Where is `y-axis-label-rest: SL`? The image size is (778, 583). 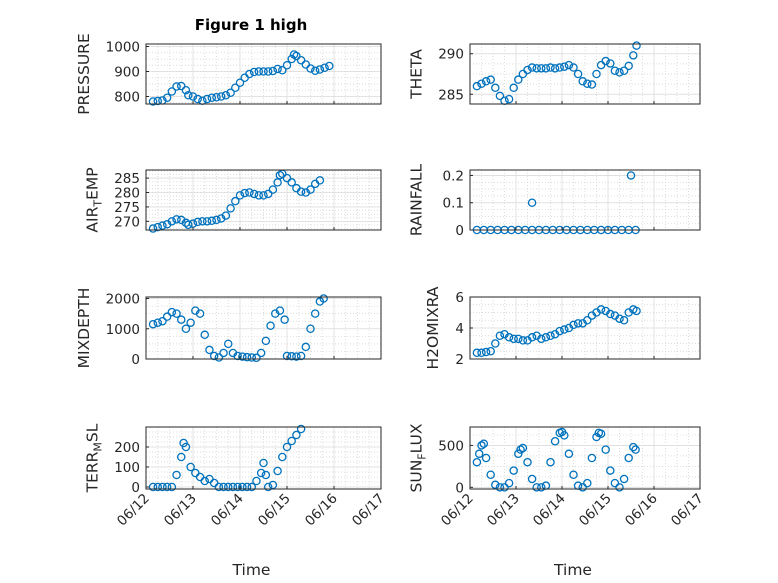 y-axis-label-rest: SL is located at coordinates (92, 432).